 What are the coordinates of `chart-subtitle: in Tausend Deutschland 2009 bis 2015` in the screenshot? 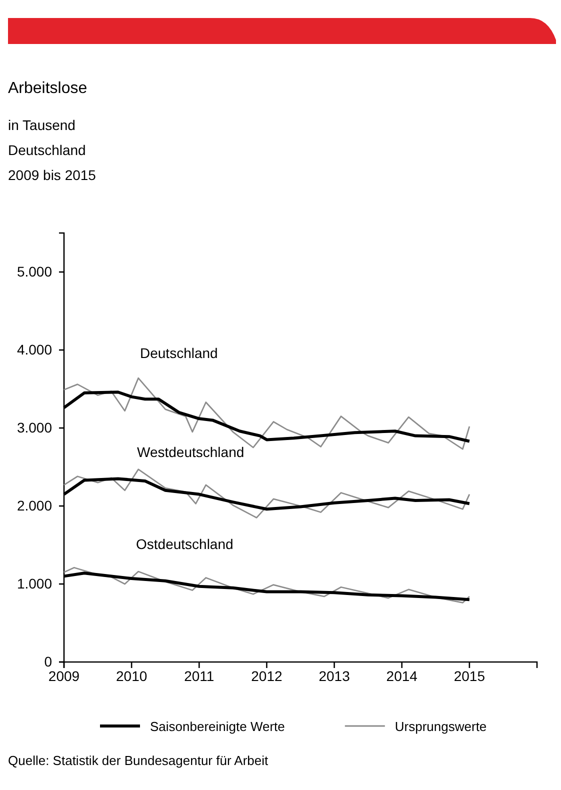 It's located at (52, 150).